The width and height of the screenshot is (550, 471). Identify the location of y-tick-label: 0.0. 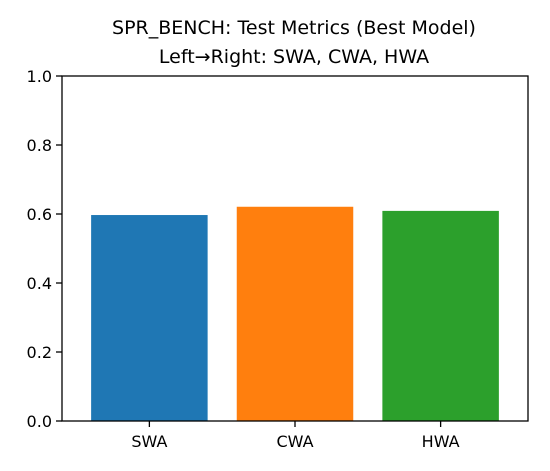
(39, 421).